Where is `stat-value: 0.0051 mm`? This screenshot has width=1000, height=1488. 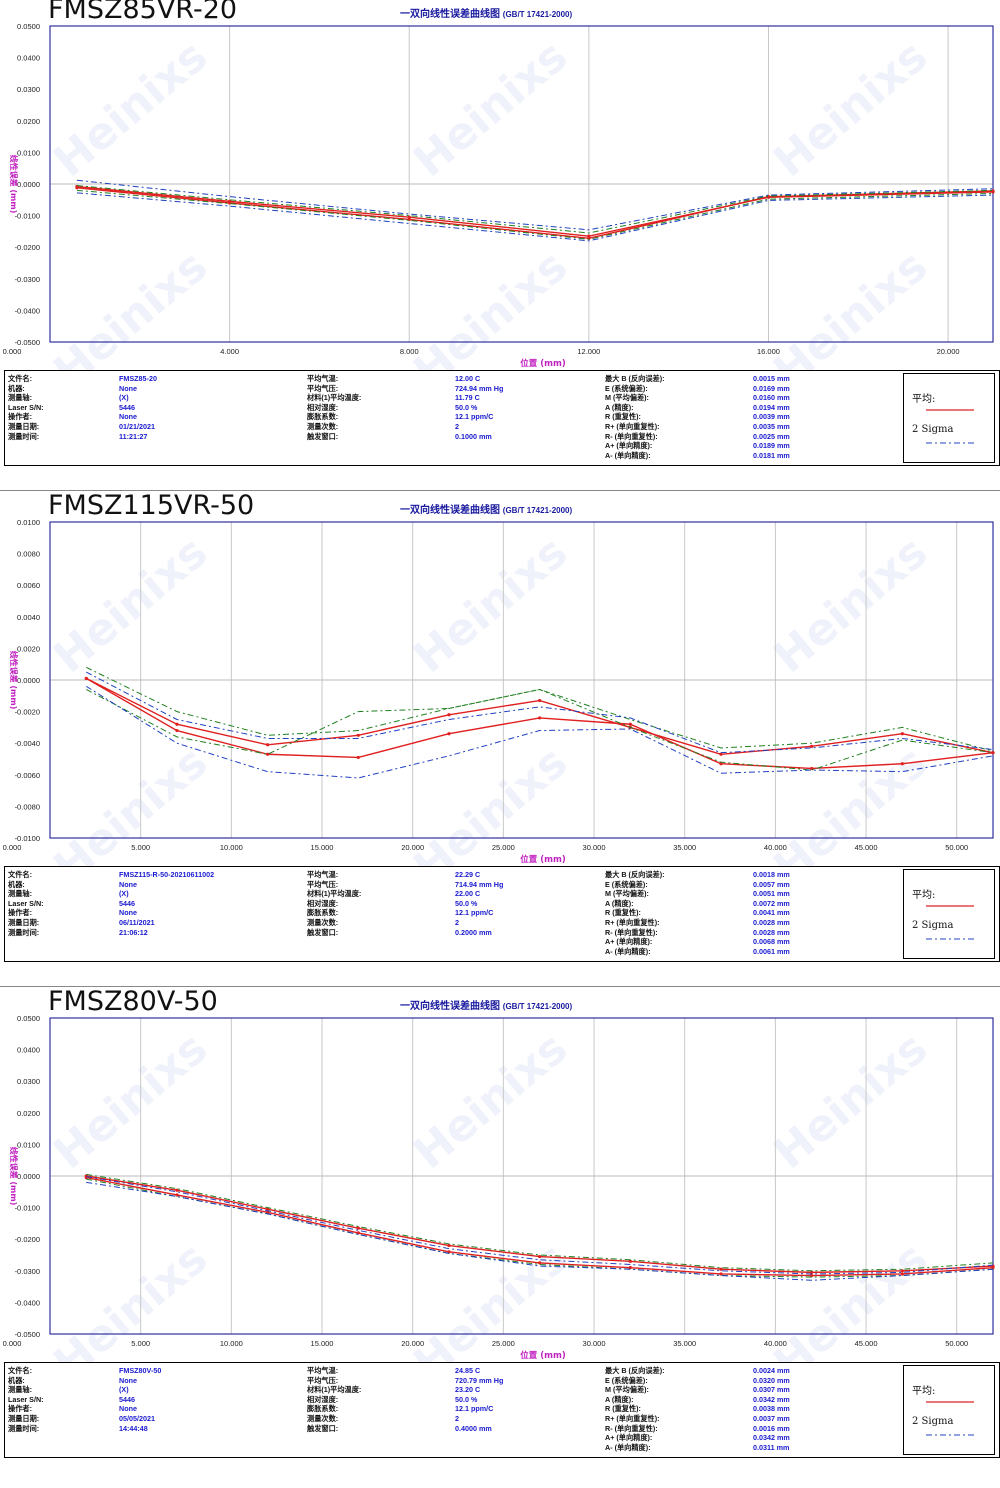 stat-value: 0.0051 mm is located at coordinates (771, 894).